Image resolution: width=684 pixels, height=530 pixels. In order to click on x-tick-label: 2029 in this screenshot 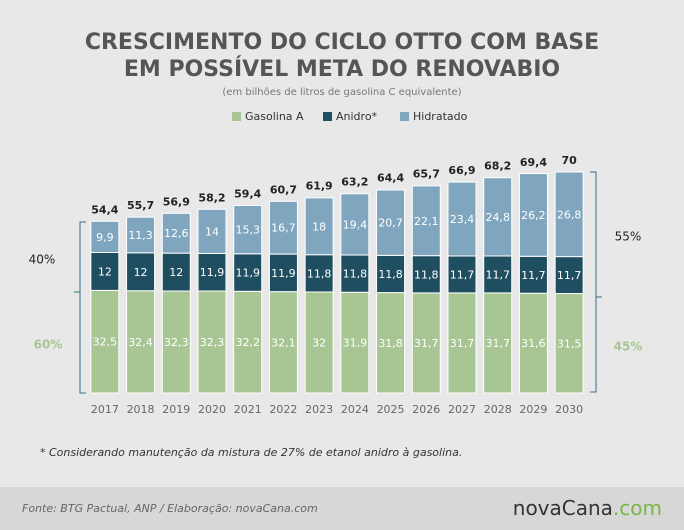, I will do `click(533, 409)`.